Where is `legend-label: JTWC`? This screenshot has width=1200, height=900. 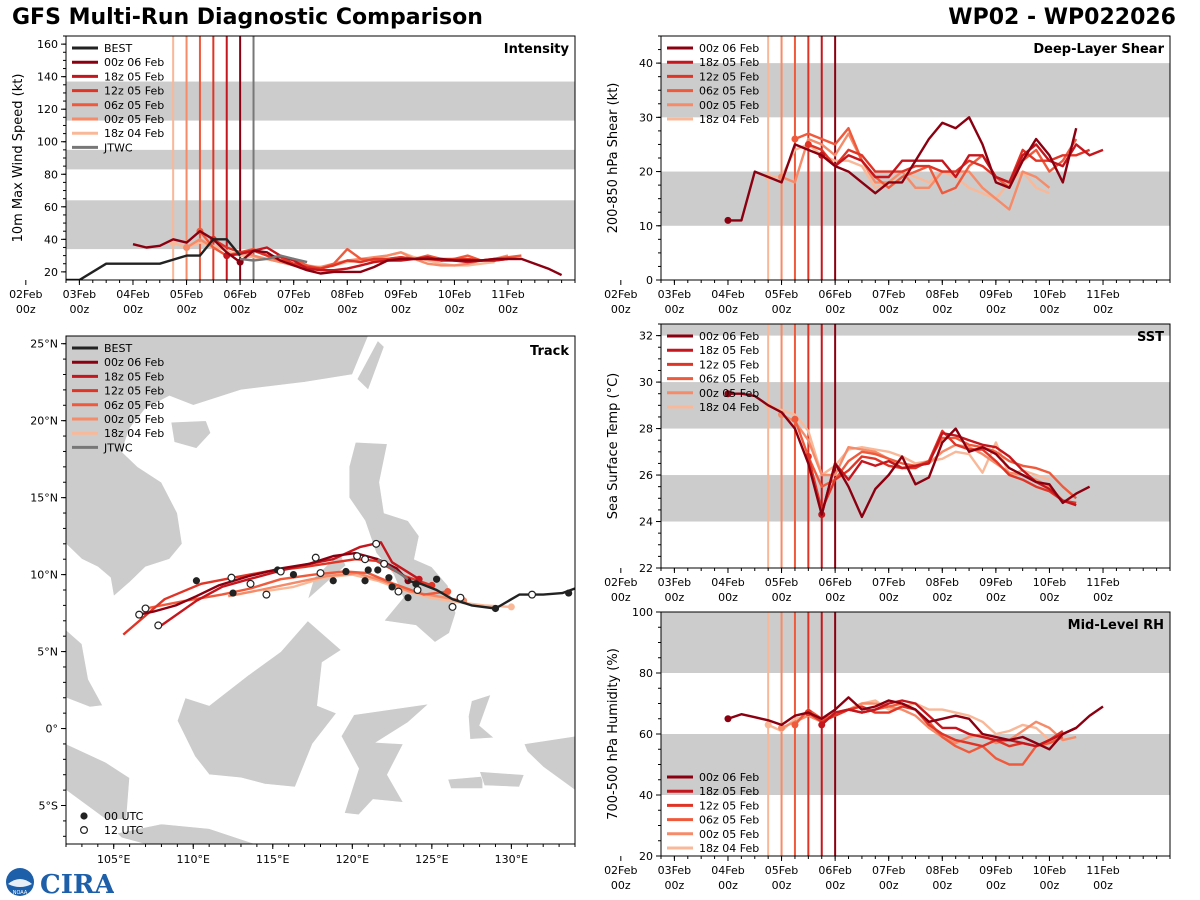 legend-label: JTWC is located at coordinates (118, 147).